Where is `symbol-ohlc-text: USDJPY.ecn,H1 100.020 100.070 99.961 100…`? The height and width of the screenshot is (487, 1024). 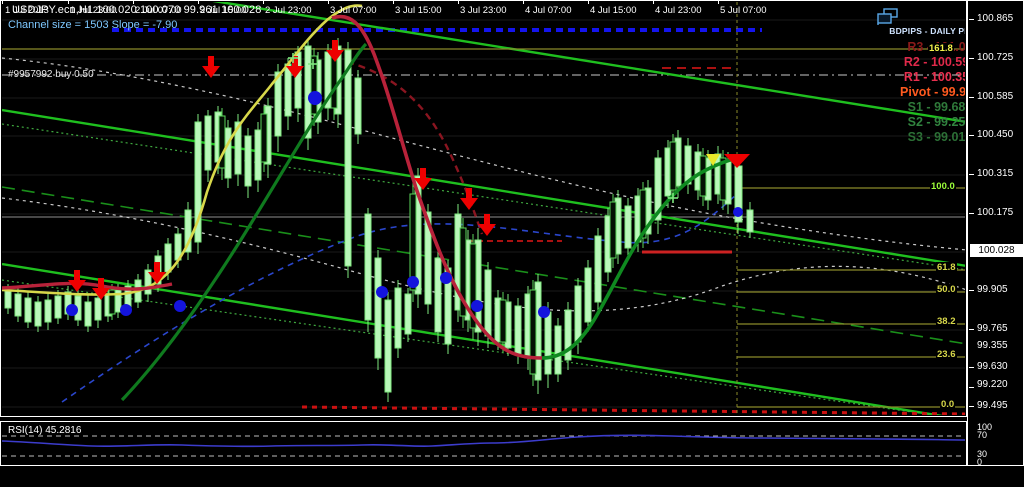
symbol-ohlc-text: USDJPY.ecn,H1 100.020 100.070 99.961 100… is located at coordinates (137, 10).